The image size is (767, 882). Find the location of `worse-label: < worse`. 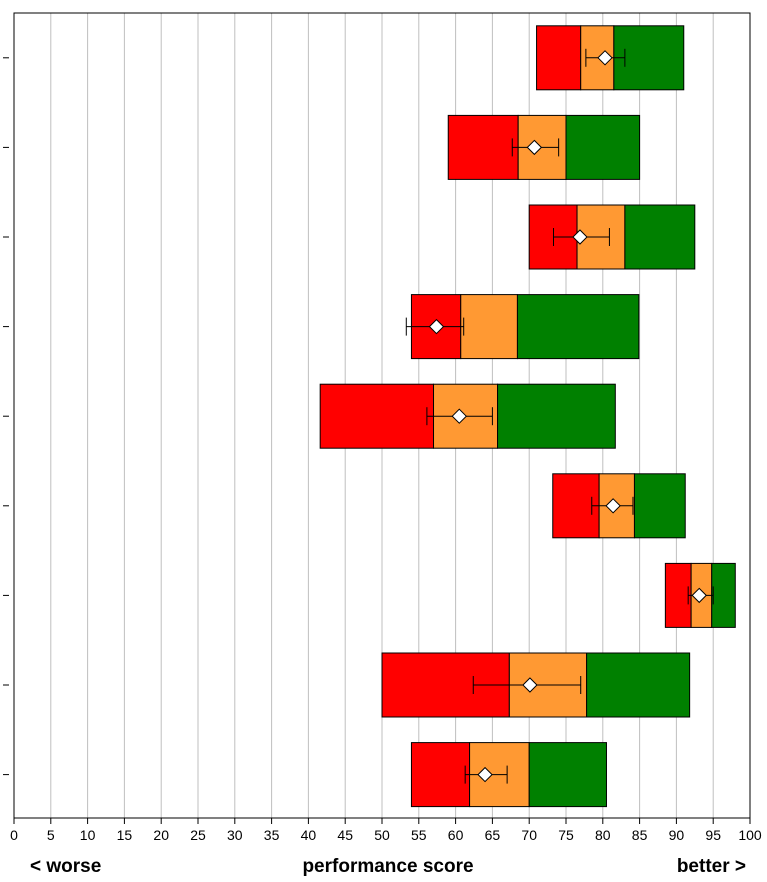

worse-label: < worse is located at coordinates (65, 866).